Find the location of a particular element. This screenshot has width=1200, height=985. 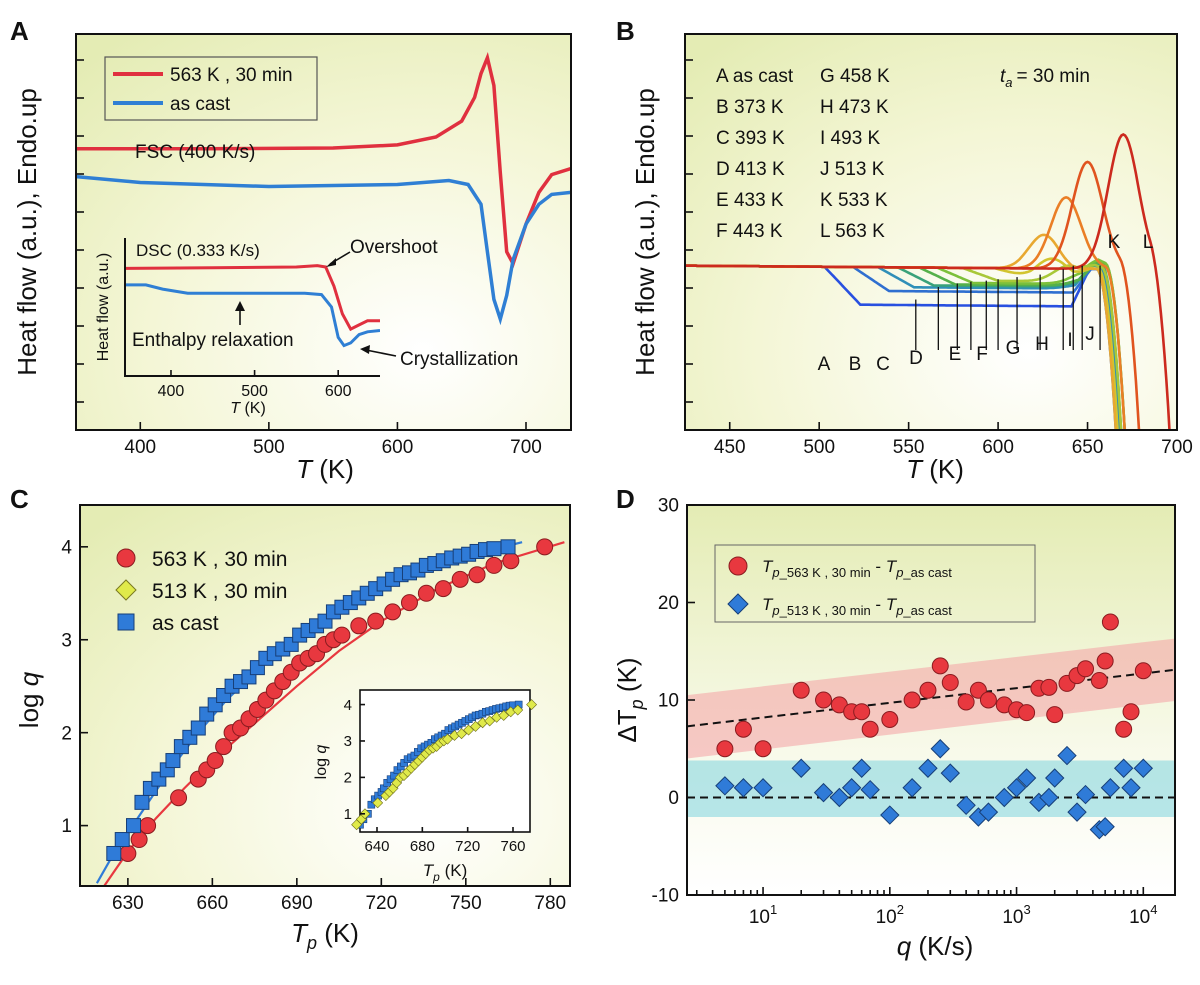

panel-c-legend-label-513: 513 K , 30 min is located at coordinates (219, 591).